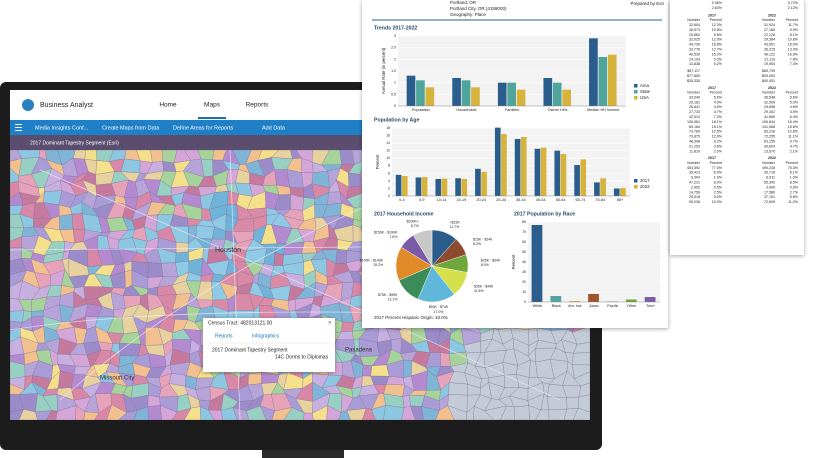 The width and height of the screenshot is (813, 458). Describe the element at coordinates (769, 59) in the screenshot. I see `table-cell: 21,119` at that location.